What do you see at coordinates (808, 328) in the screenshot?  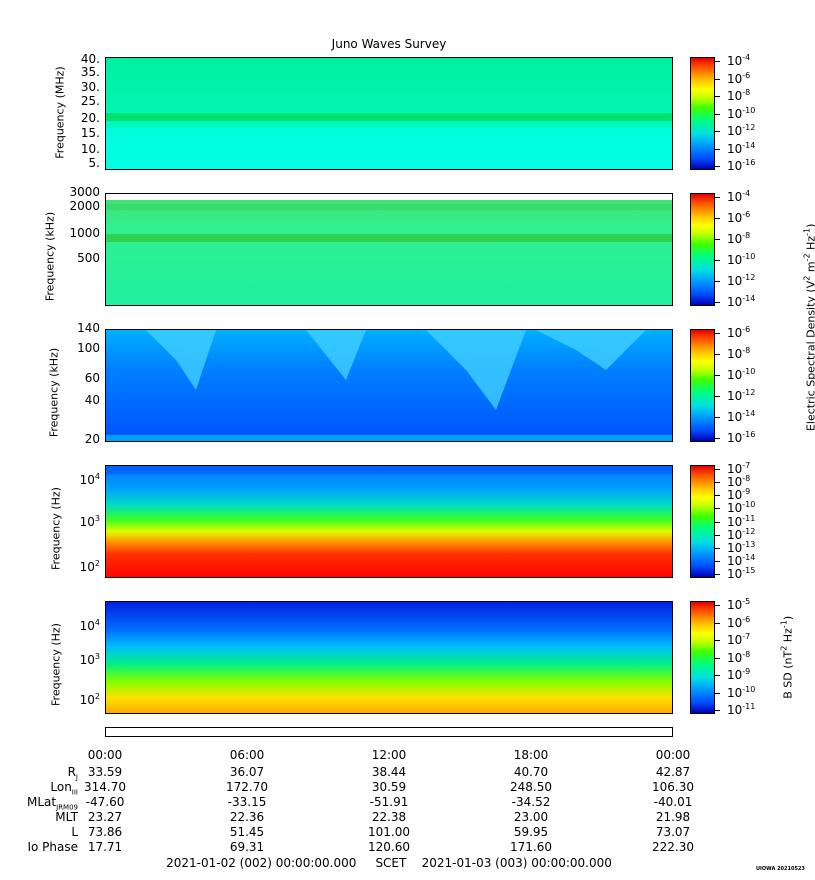 I see `colorbar-label-electric: Electric Spectral Density (V2 m-2 Hz-1)` at bounding box center [808, 328].